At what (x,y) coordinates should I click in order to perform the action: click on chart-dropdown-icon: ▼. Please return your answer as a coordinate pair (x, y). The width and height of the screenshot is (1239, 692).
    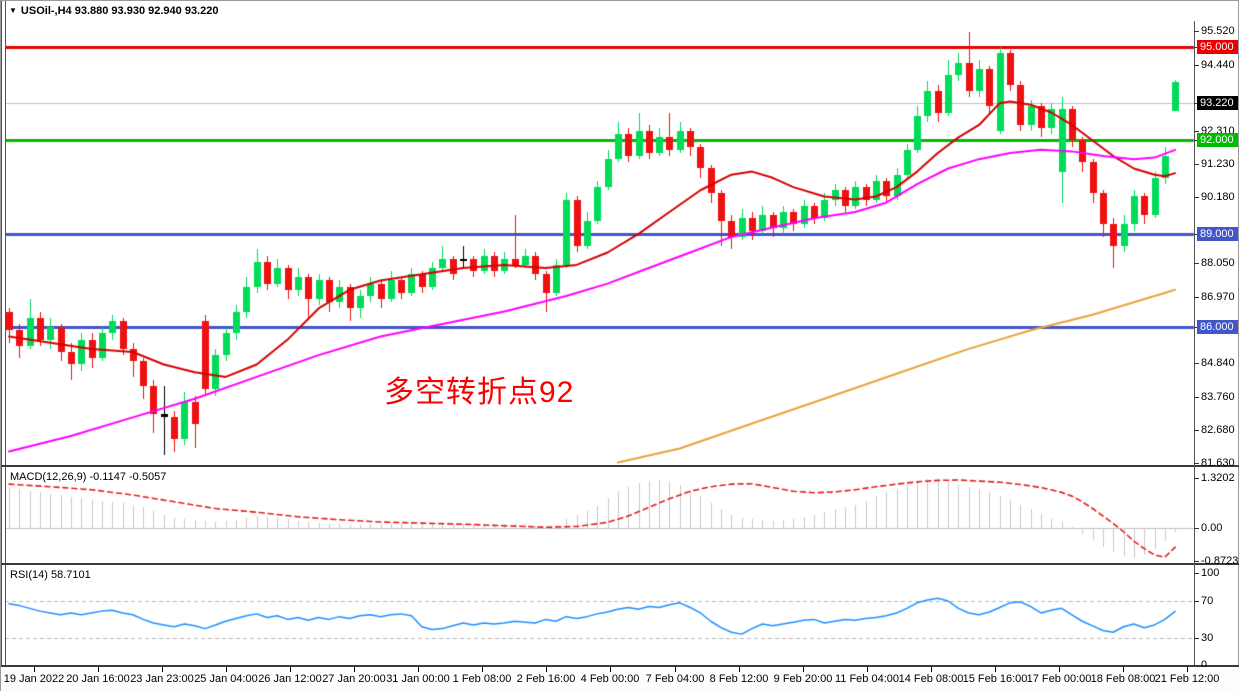
    Looking at the image, I should click on (13, 10).